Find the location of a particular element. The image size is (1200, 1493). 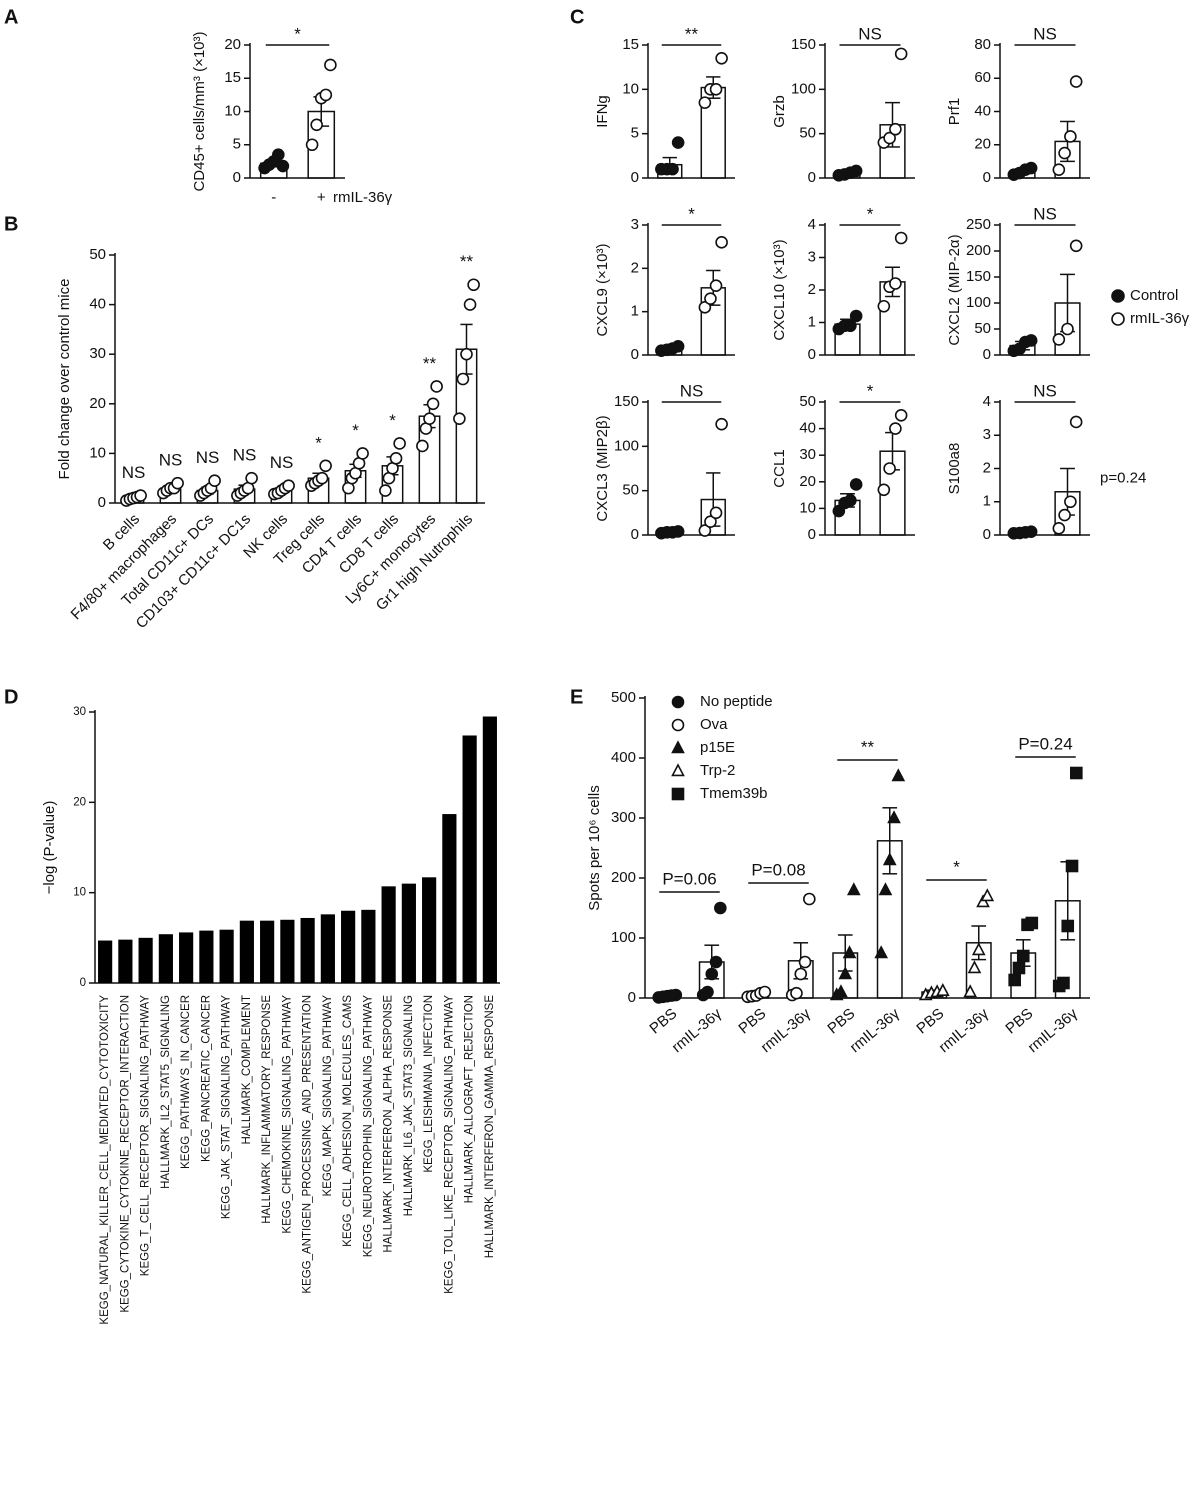

significance: P=0.06 is located at coordinates (689, 878).